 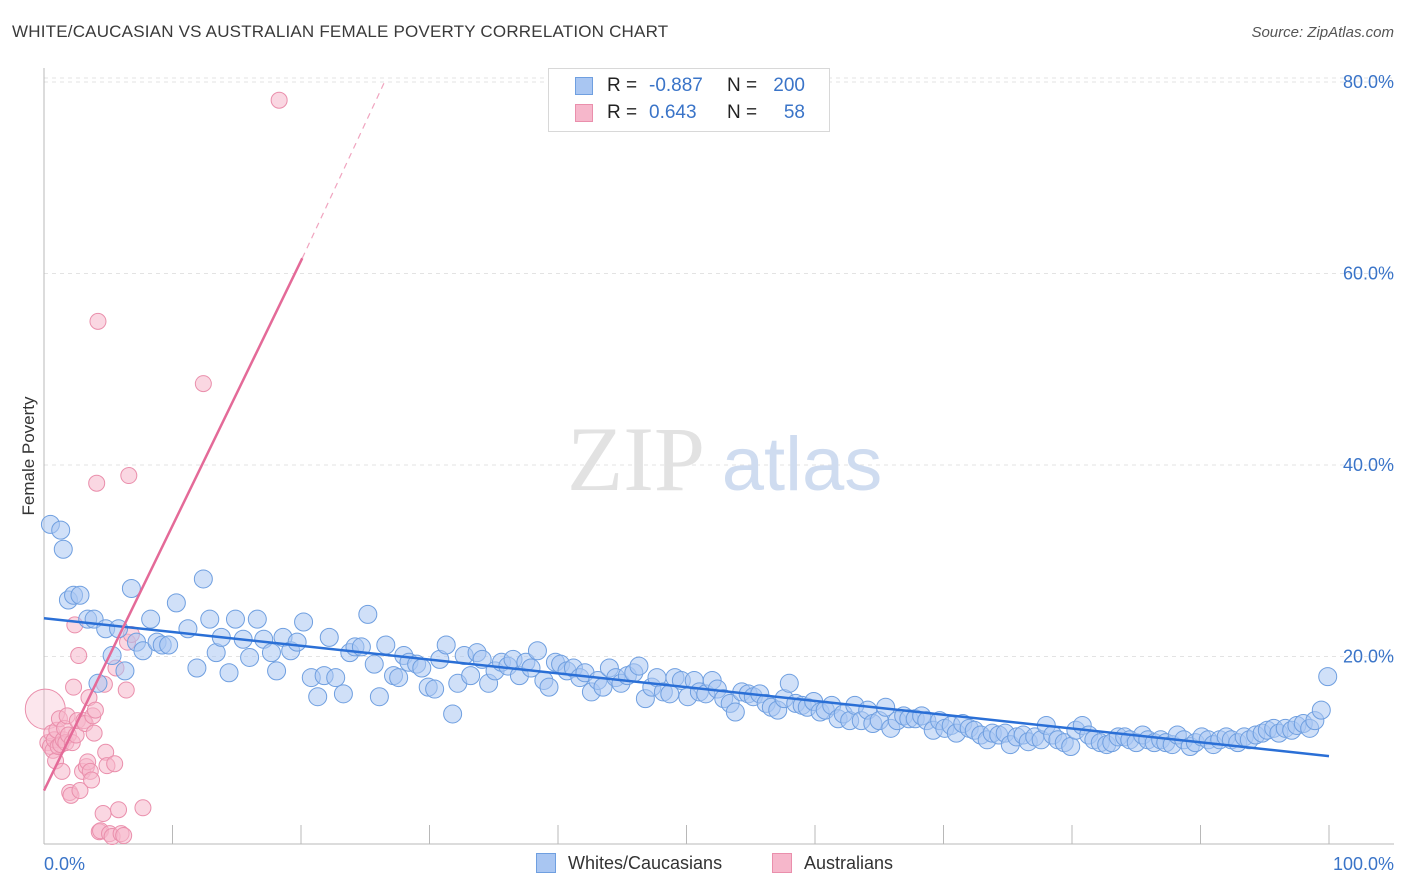 What do you see at coordinates (794, 112) in the screenshot?
I see `n-value: 58` at bounding box center [794, 112].